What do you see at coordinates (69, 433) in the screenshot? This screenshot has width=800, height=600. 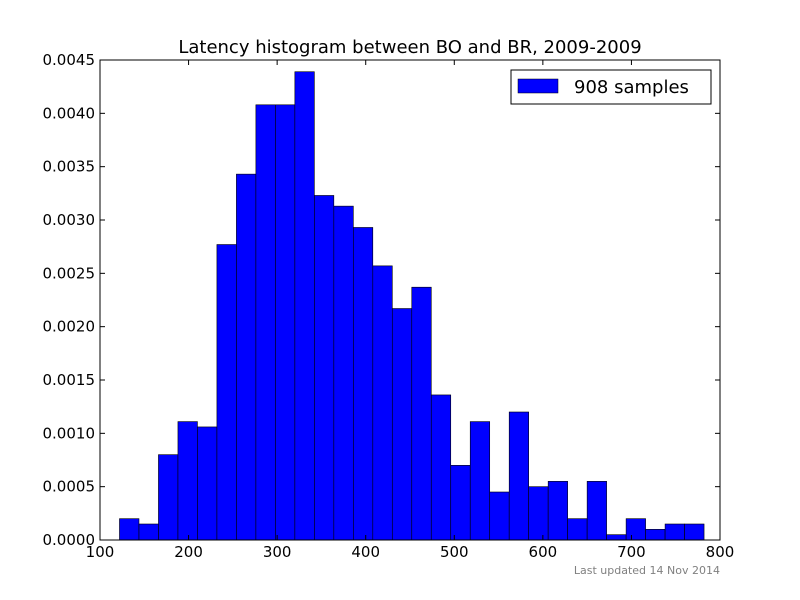 I see `y-tick-label: 0.0010` at bounding box center [69, 433].